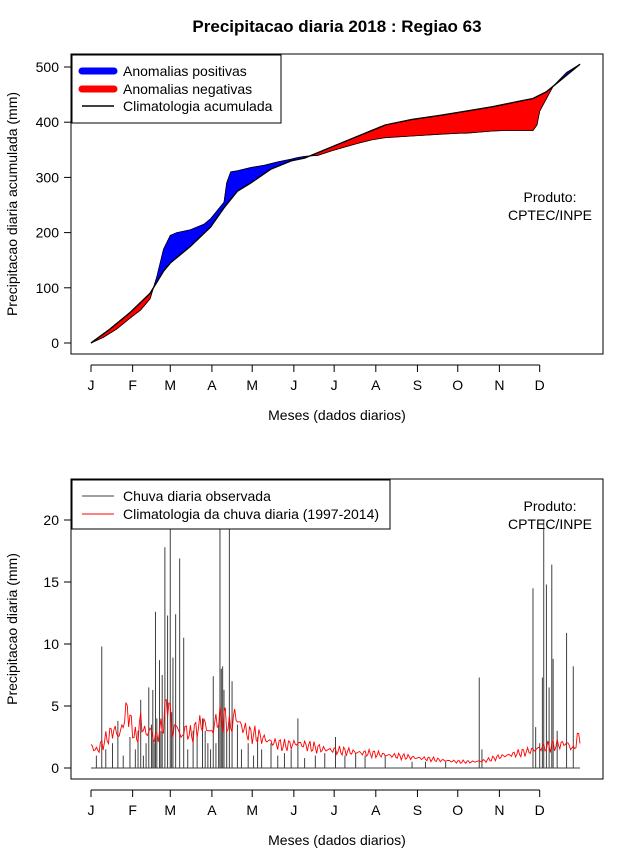  I want to click on legend-label-observed: Chuva diaria observada, so click(197, 496).